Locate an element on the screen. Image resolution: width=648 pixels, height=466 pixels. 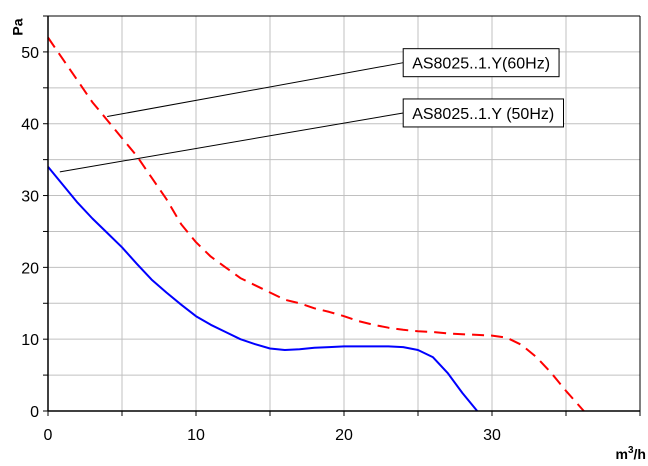
x-axis-label-main: m is located at coordinates (622, 453).